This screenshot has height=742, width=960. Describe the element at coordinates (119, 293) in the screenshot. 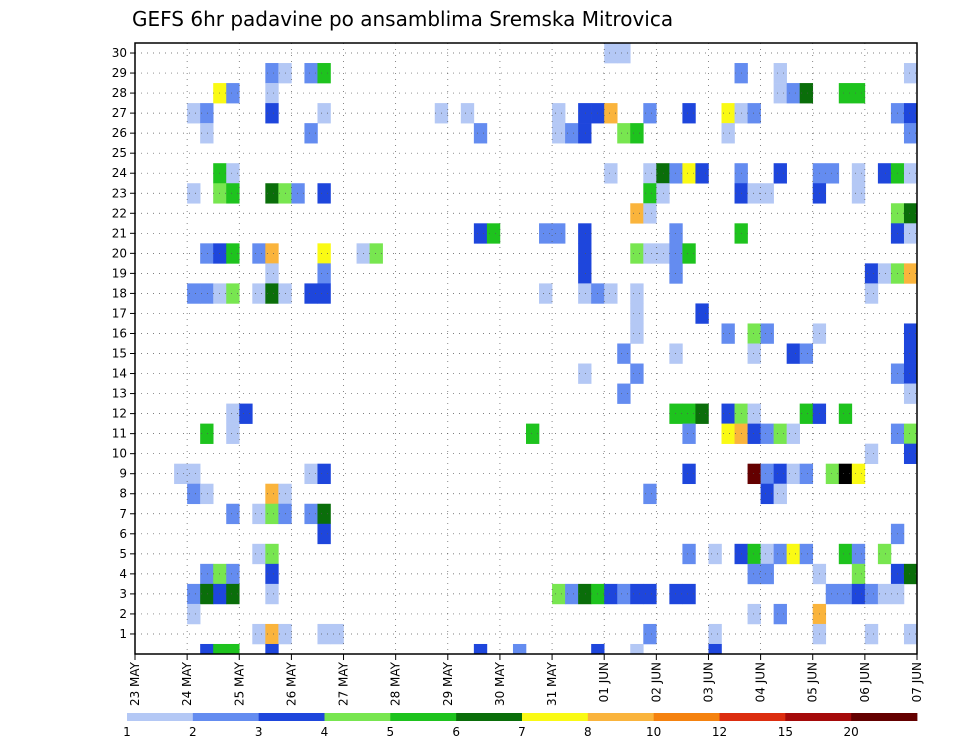

I see `y-tick-label: 18` at that location.